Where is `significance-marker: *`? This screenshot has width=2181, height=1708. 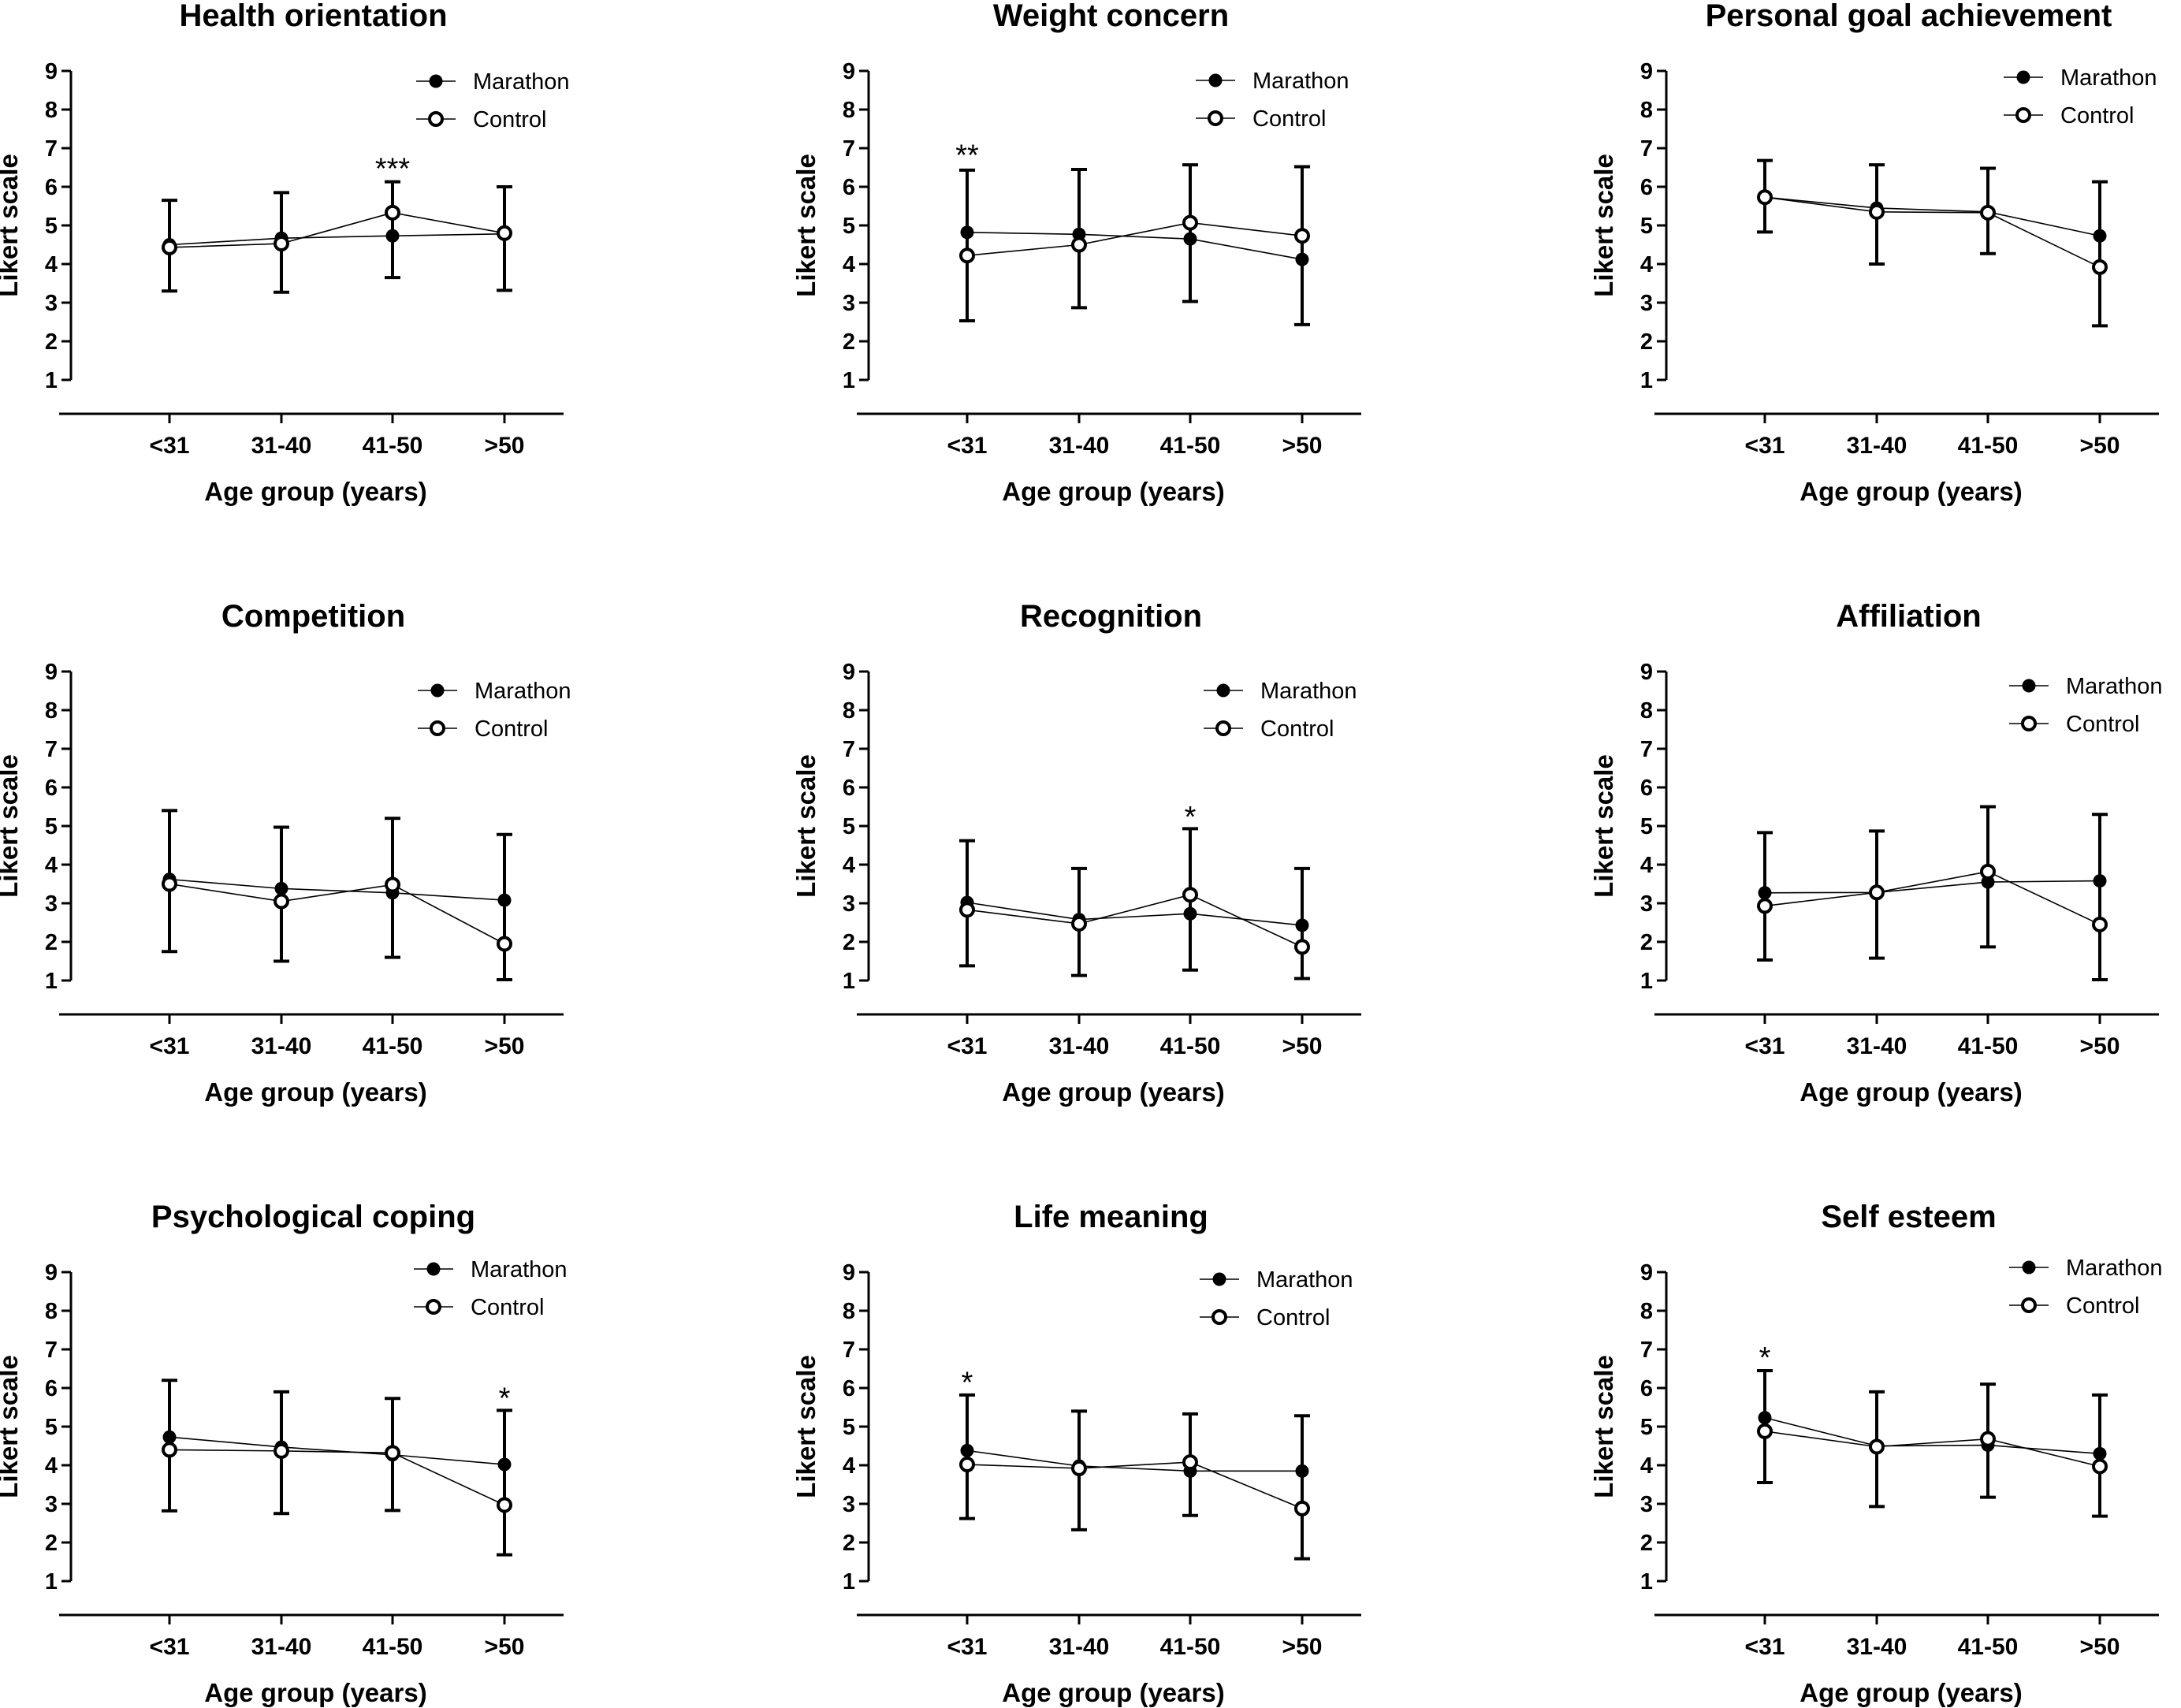
significance-marker: * is located at coordinates (1191, 817).